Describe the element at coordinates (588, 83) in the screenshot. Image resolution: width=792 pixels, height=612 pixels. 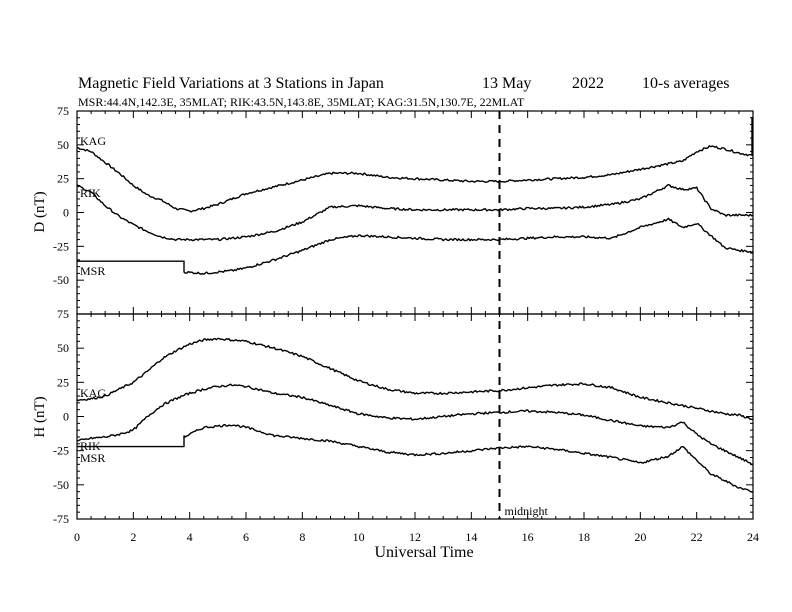
I see `chart-year: 2022` at that location.